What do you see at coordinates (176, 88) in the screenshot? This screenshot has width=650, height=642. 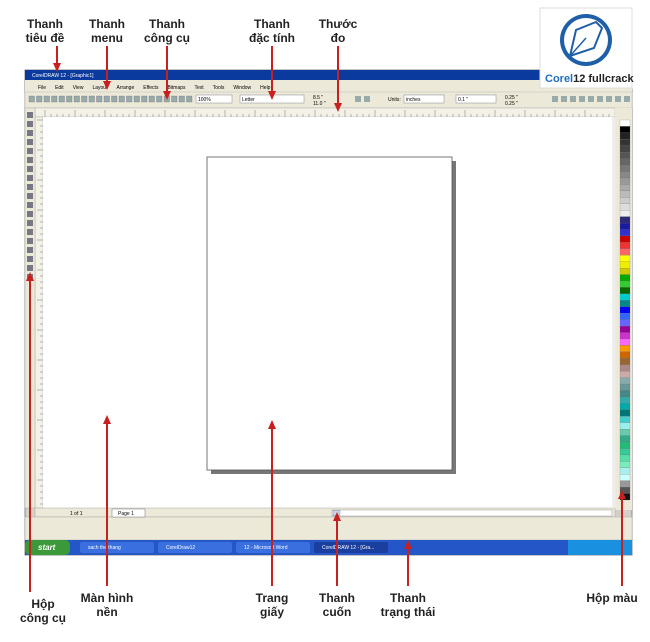 I see `menu-item: Bitmaps` at bounding box center [176, 88].